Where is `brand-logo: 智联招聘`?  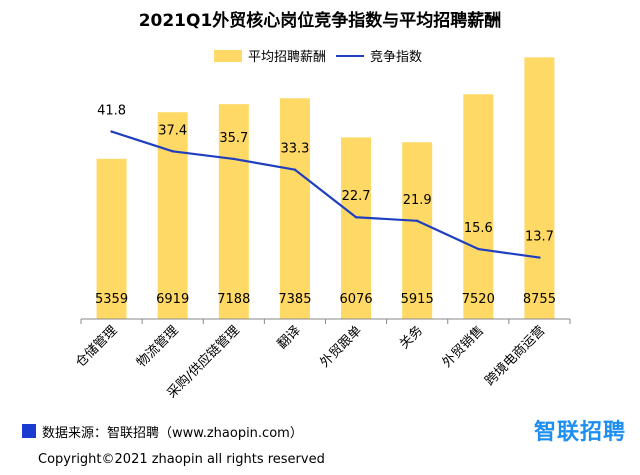 brand-logo: 智联招聘 is located at coordinates (579, 432).